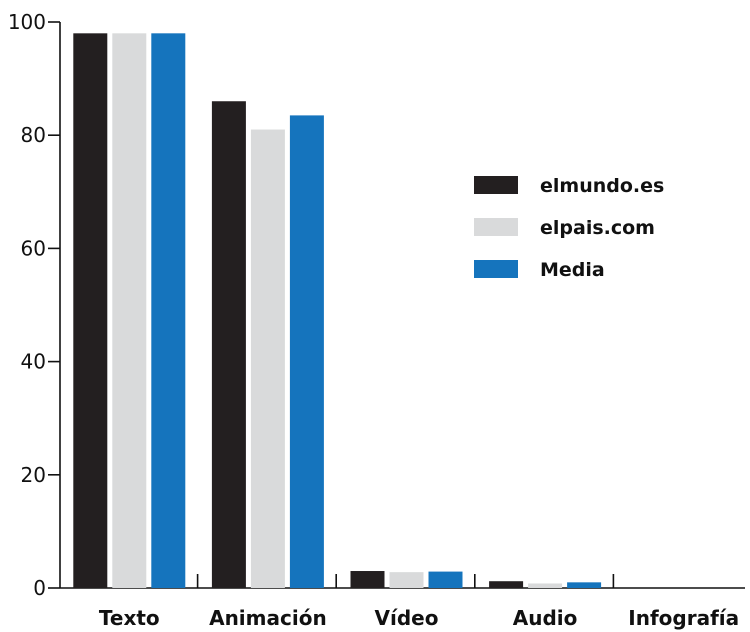  Describe the element at coordinates (572, 270) in the screenshot. I see `legend-label: Media` at that location.